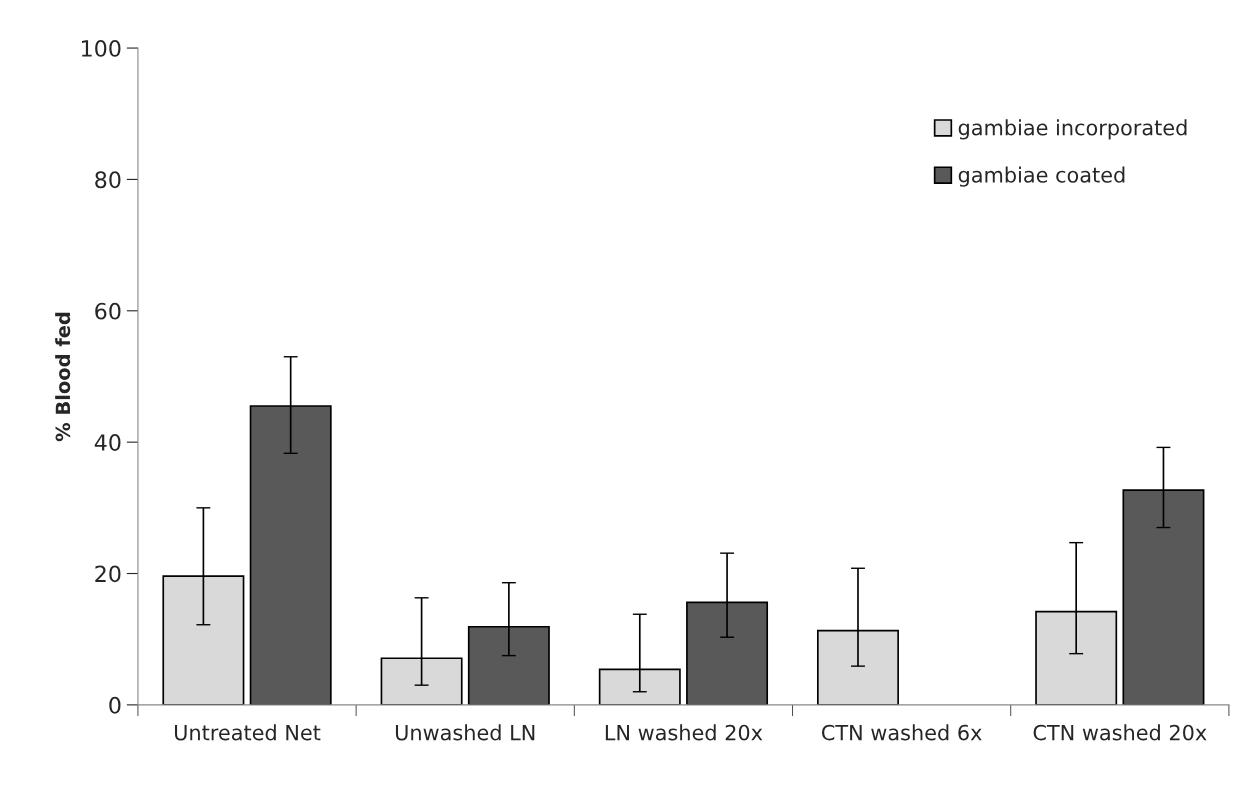  I want to click on y-tick-label: 0, so click(115, 705).